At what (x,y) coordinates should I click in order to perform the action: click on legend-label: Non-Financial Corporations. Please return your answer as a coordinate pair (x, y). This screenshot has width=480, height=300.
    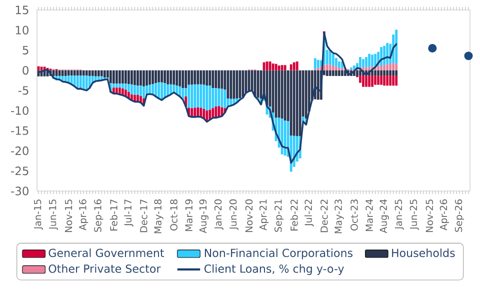
    Looking at the image, I should click on (278, 254).